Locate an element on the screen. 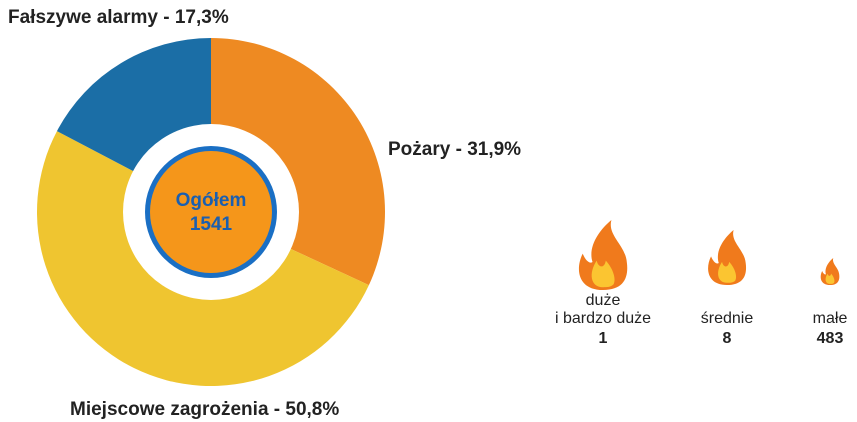 The width and height of the screenshot is (857, 422). center-disc is located at coordinates (211, 212).